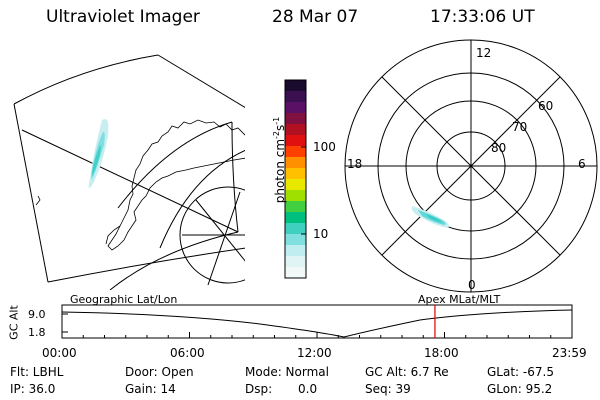 This screenshot has width=600, height=400. I want to click on timeline-right-title: Apex MLat/MLT, so click(459, 299).